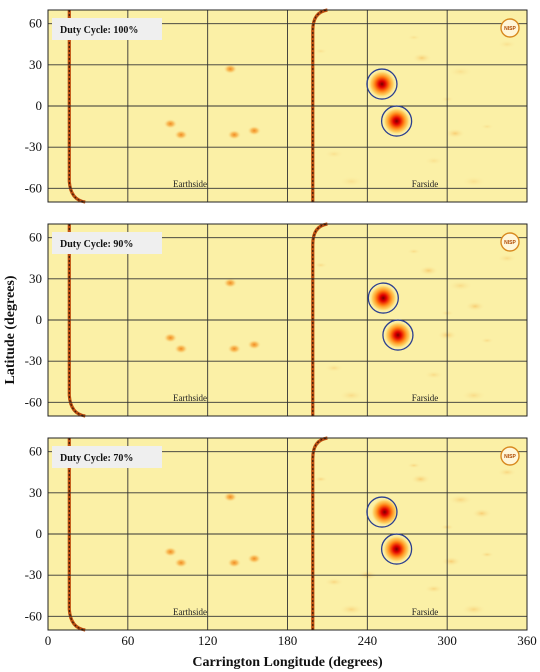  Describe the element at coordinates (99, 30) in the screenshot. I see `duty-cycle-label: Duty Cycle: 100%` at that location.